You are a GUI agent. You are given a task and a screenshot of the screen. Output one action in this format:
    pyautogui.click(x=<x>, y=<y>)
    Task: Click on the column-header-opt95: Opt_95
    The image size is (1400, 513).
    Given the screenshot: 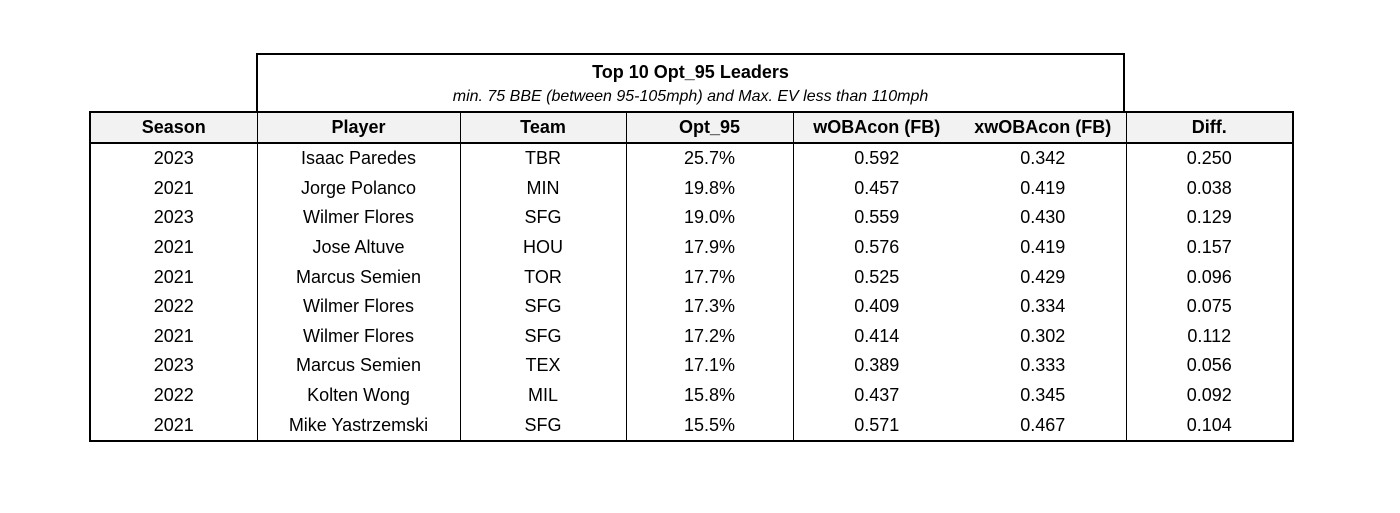 What is the action you would take?
    pyautogui.click(x=710, y=127)
    